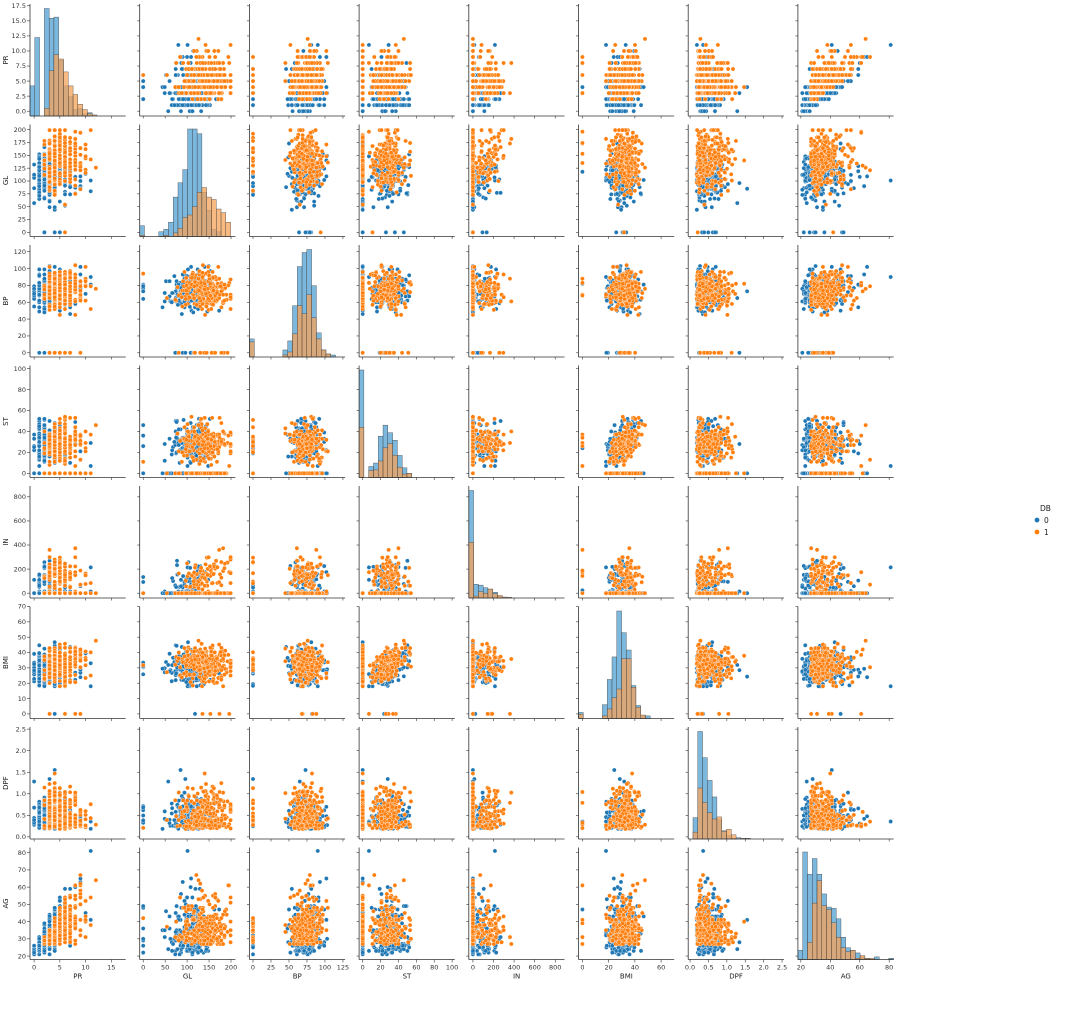  I want to click on panel-PR-vs-ST, so click(406, 61).